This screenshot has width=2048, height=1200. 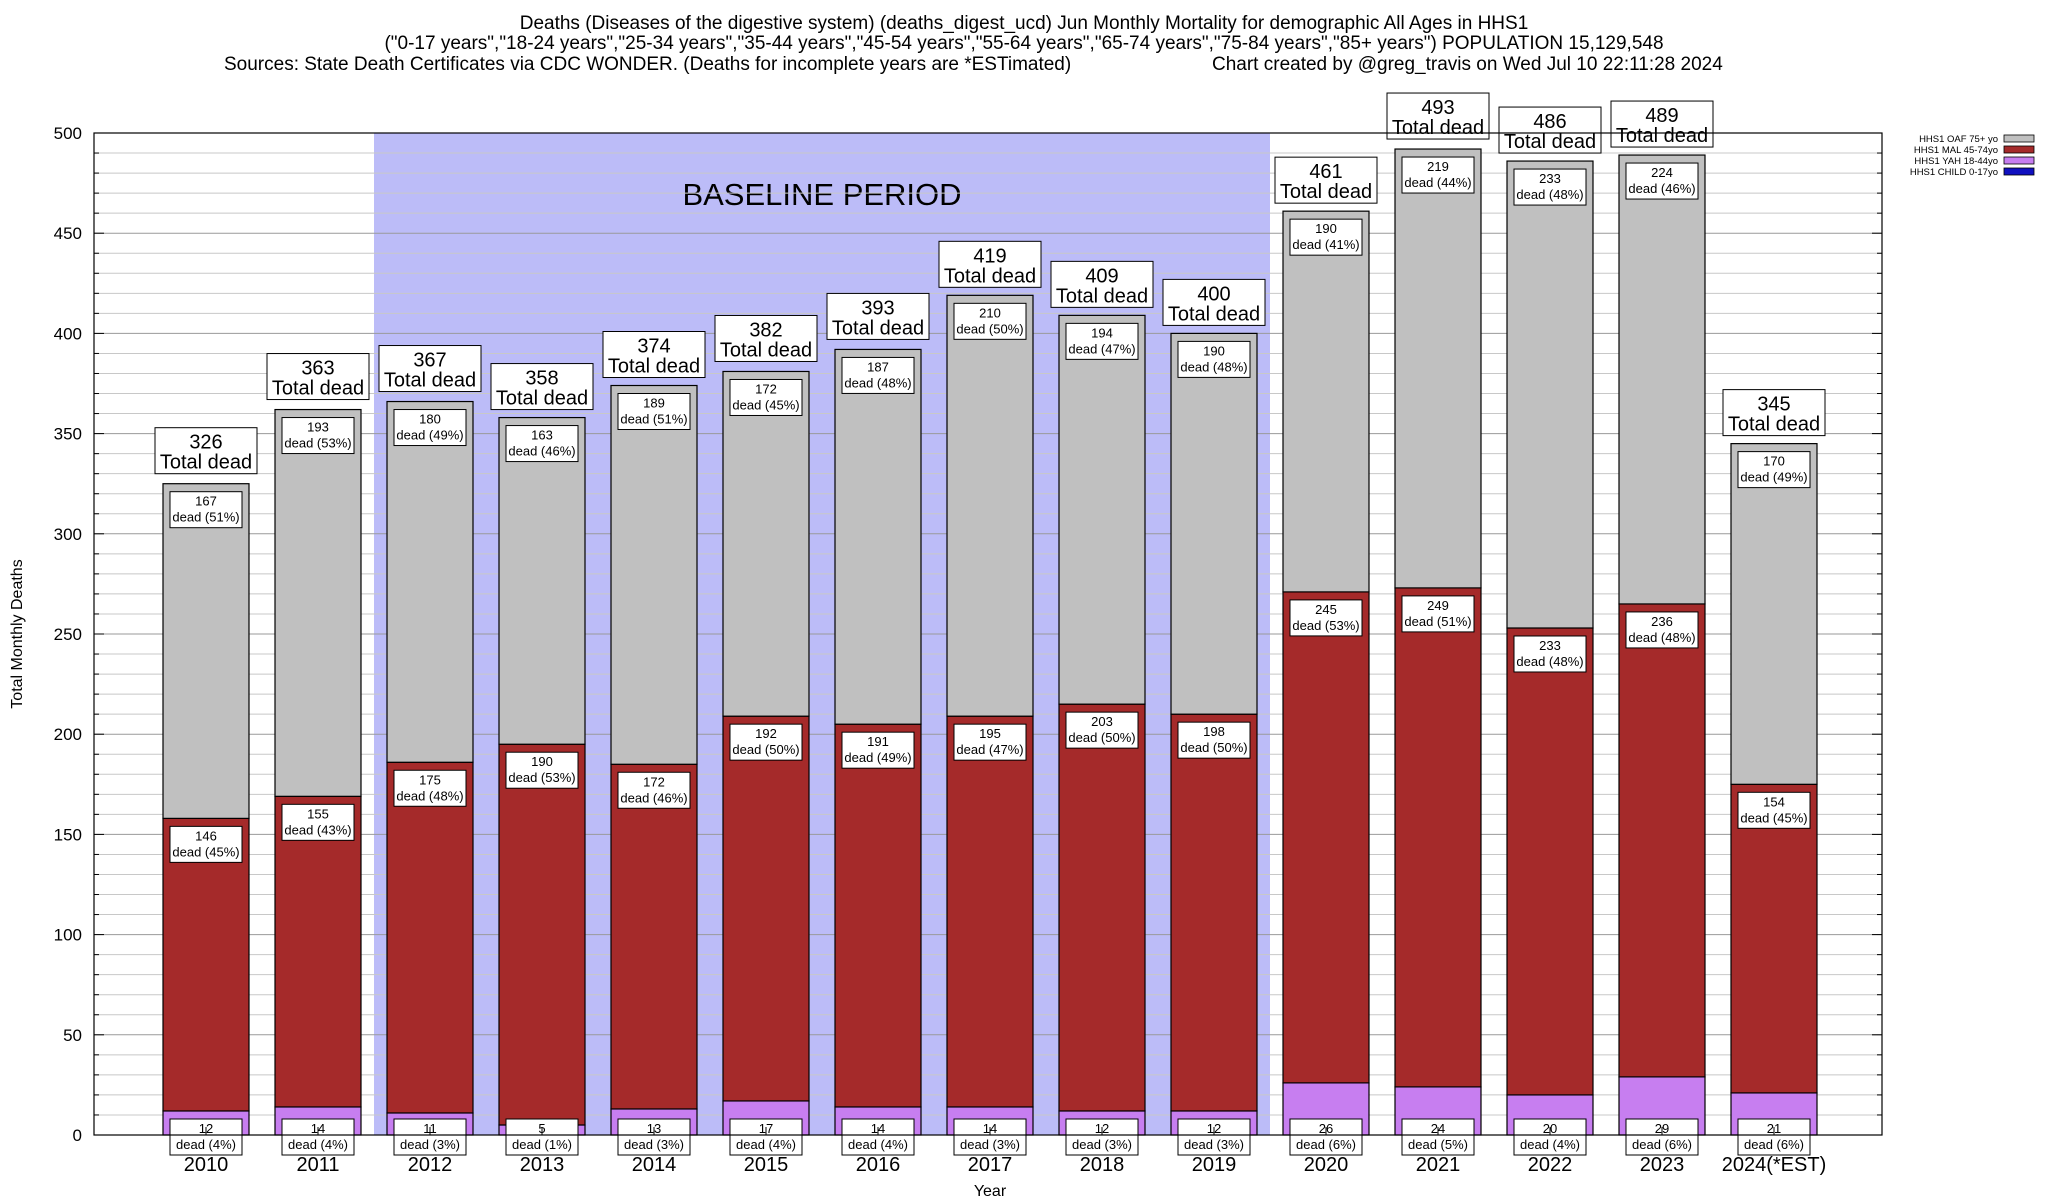 What do you see at coordinates (1438, 1165) in the screenshot?
I see `x-tick-label: 2021` at bounding box center [1438, 1165].